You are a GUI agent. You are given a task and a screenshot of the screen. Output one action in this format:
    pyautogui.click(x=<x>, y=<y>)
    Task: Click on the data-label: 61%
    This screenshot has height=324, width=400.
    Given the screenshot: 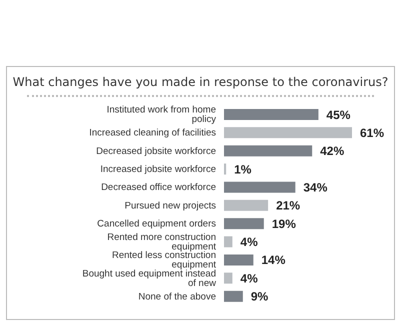 What is the action you would take?
    pyautogui.click(x=372, y=133)
    